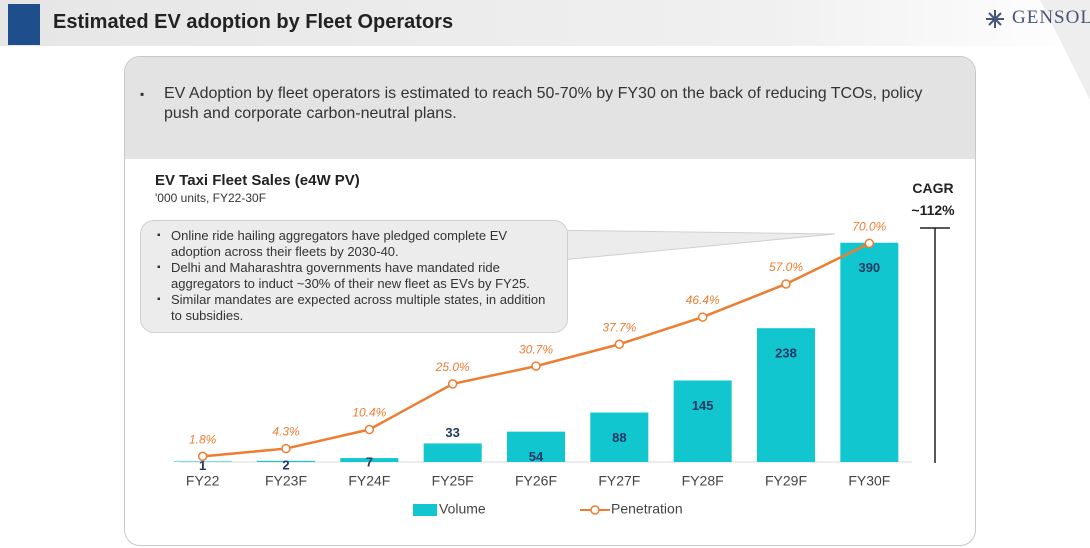 Image resolution: width=1090 pixels, height=548 pixels. What do you see at coordinates (536, 456) in the screenshot?
I see `bar-value-label: 54` at bounding box center [536, 456].